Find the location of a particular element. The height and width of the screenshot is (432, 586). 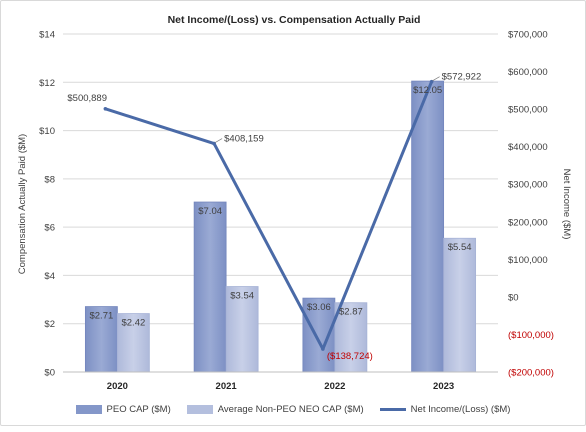

legend-item-net-income: Net Income/(Loss) ($M) is located at coordinates (445, 409).